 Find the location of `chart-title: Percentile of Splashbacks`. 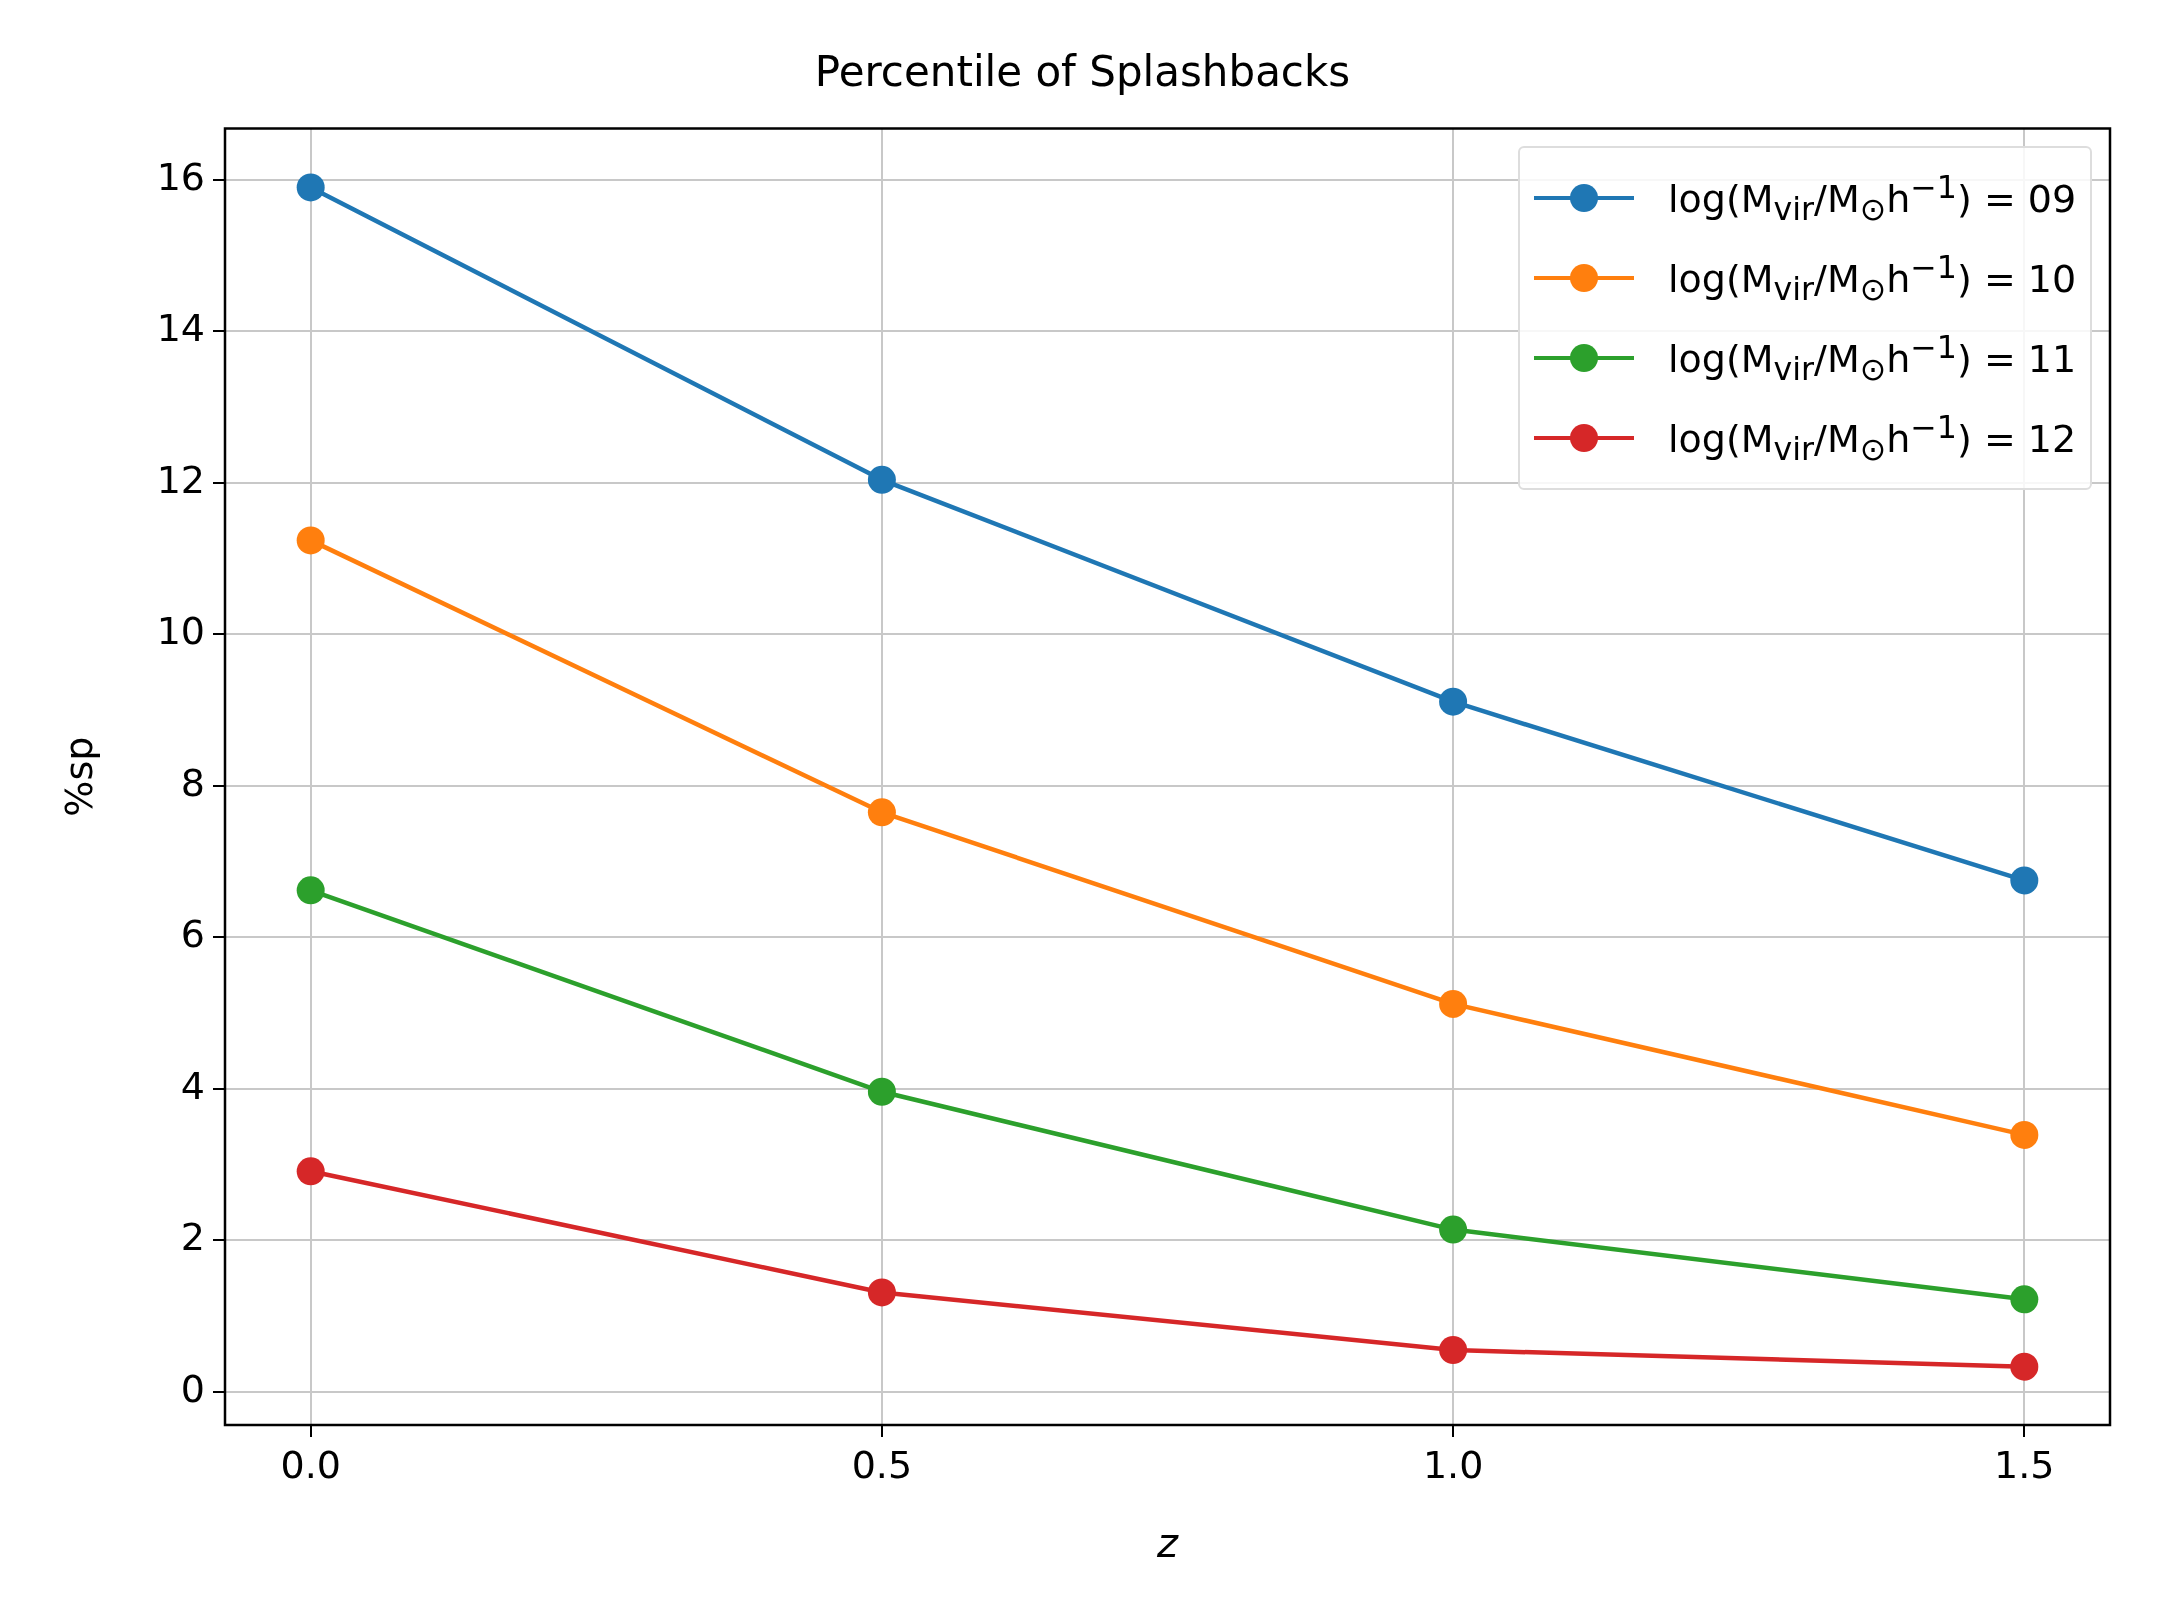

chart-title: Percentile of Splashbacks is located at coordinates (1082, 72).